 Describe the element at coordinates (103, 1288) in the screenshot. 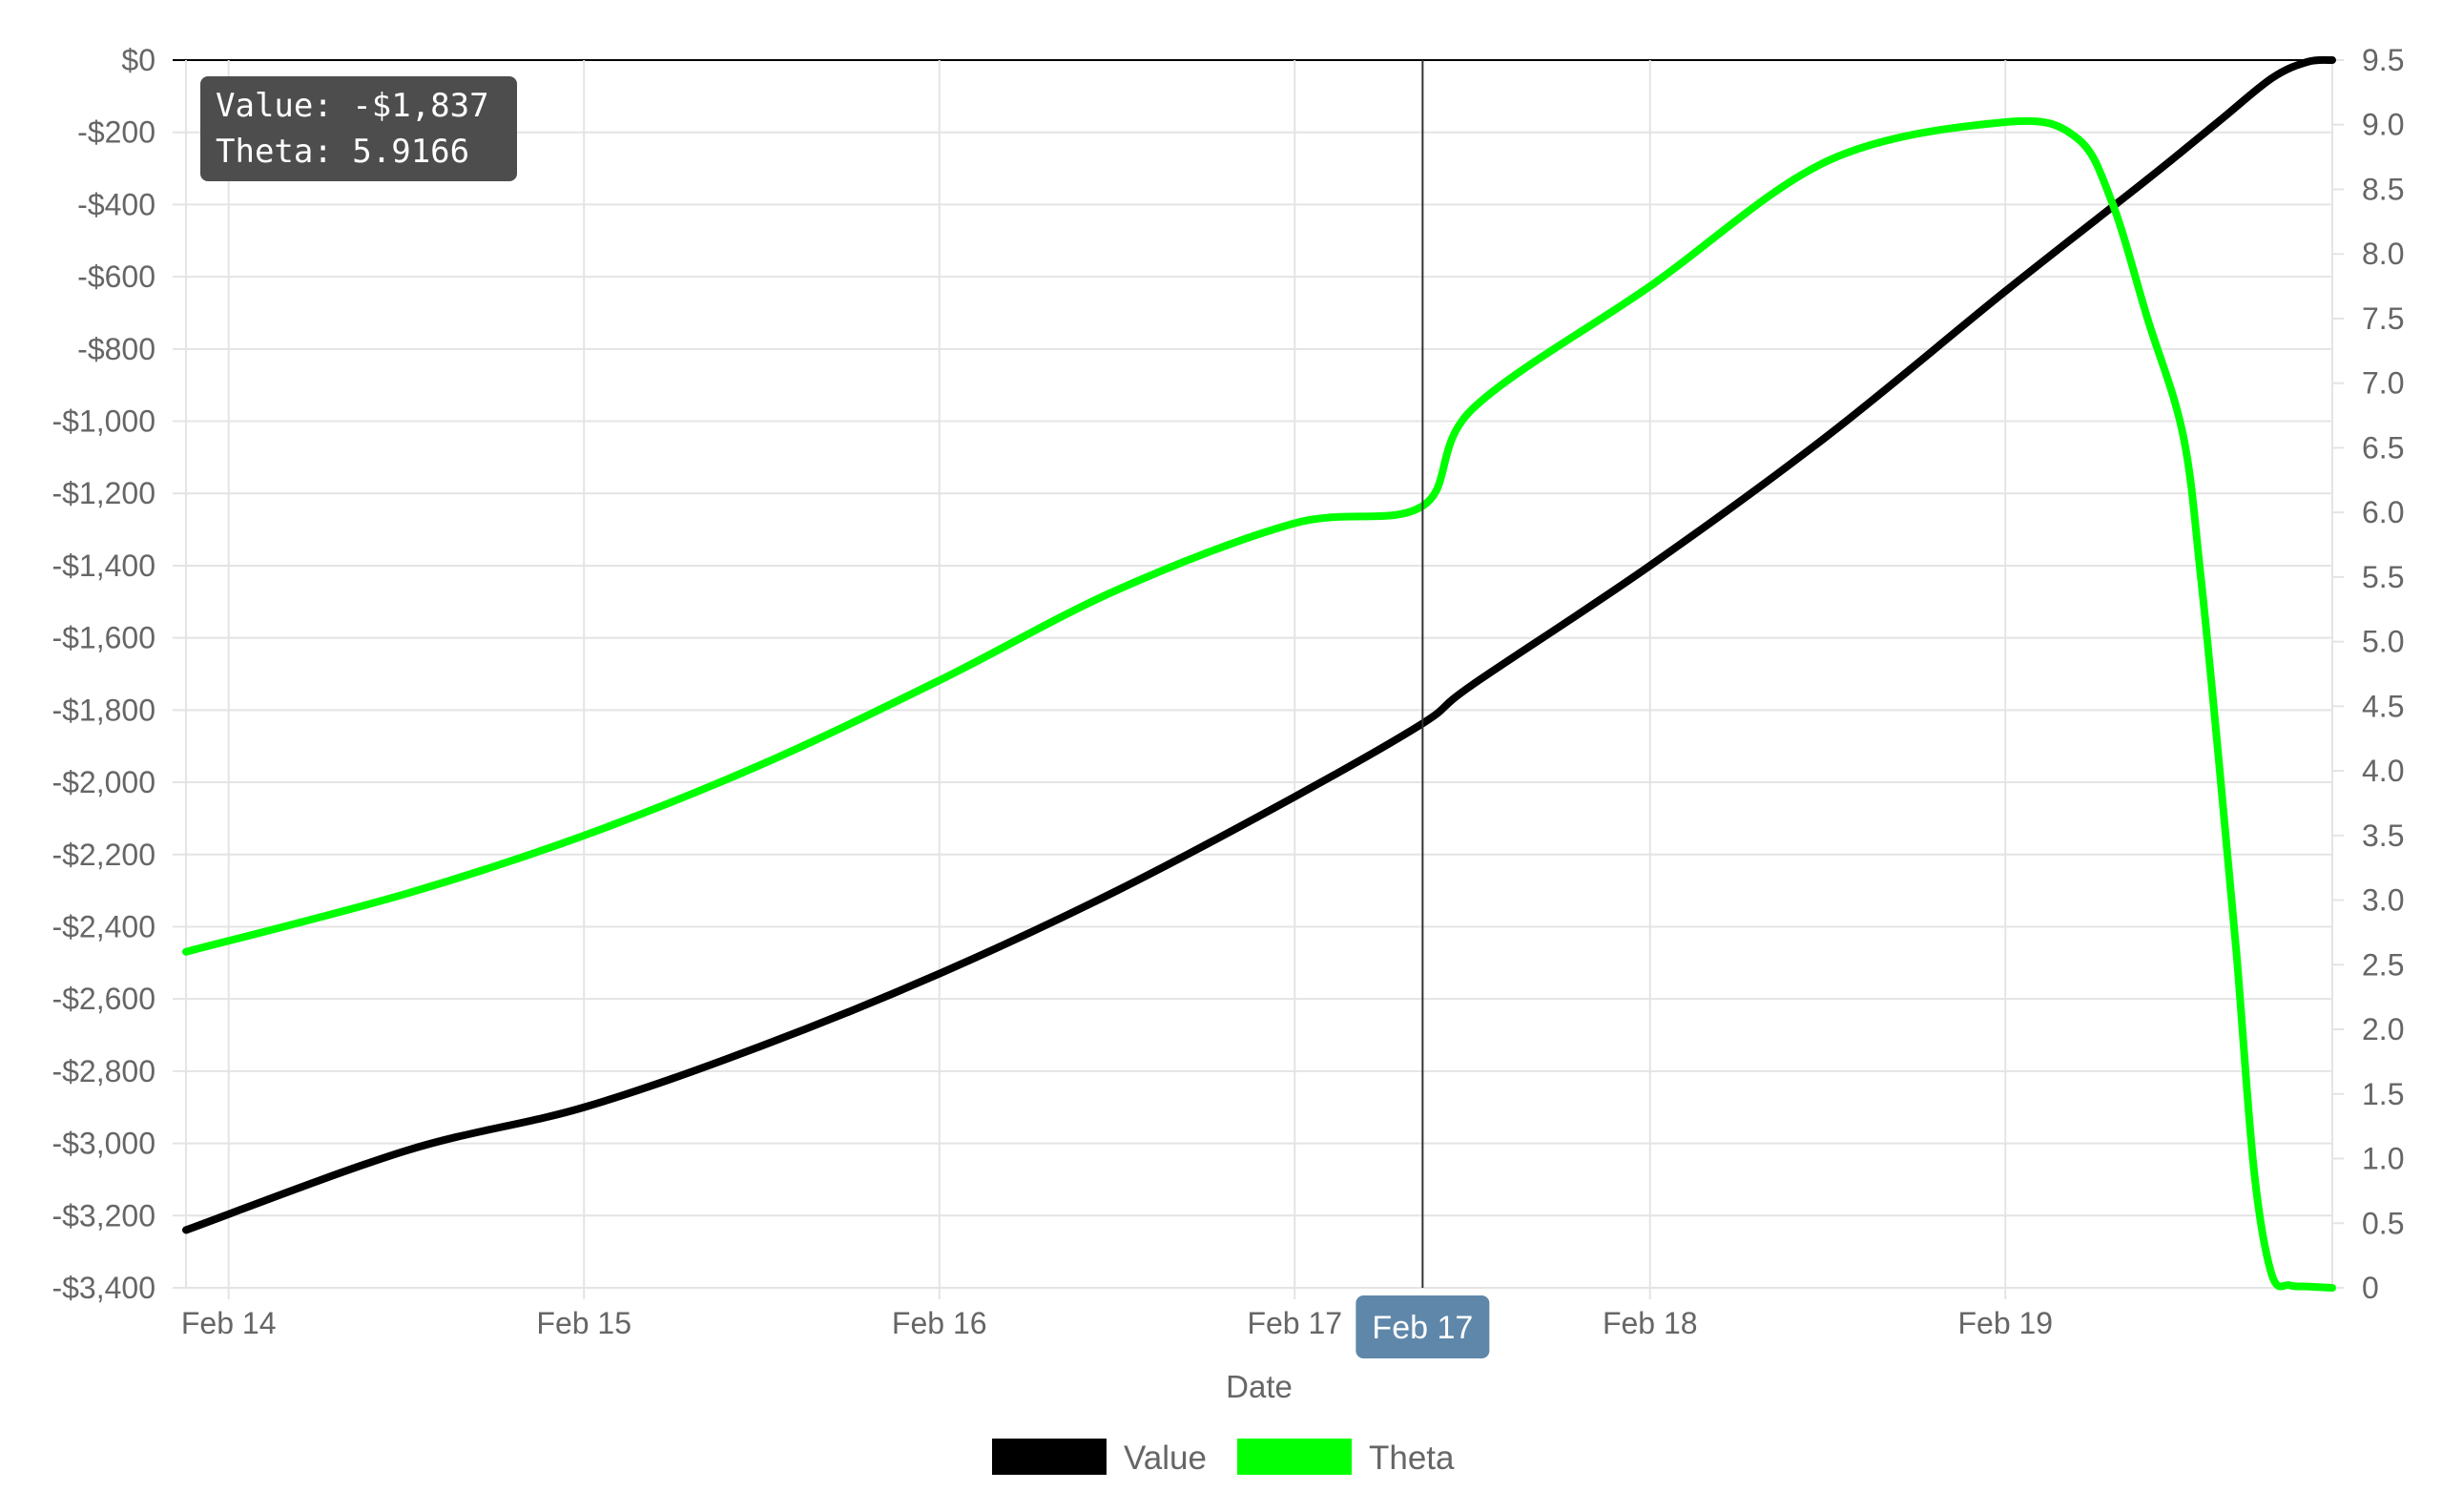

I see `y-left-tick-label: -$3,400` at that location.